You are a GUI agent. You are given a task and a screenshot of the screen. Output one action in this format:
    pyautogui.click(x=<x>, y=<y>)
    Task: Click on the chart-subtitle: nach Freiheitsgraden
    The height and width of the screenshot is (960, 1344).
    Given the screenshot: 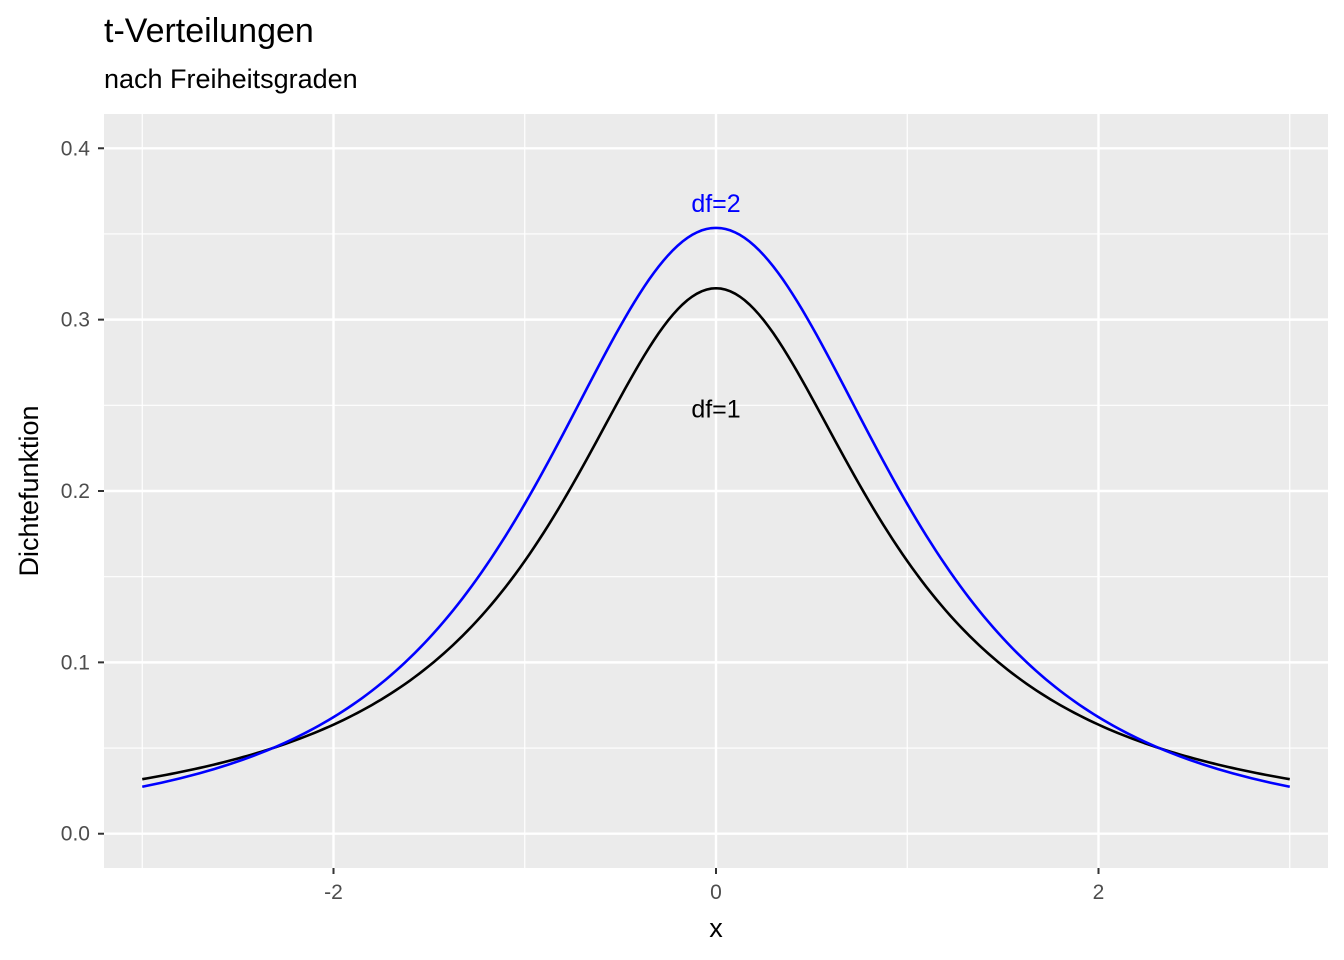 What is the action you would take?
    pyautogui.click(x=231, y=79)
    